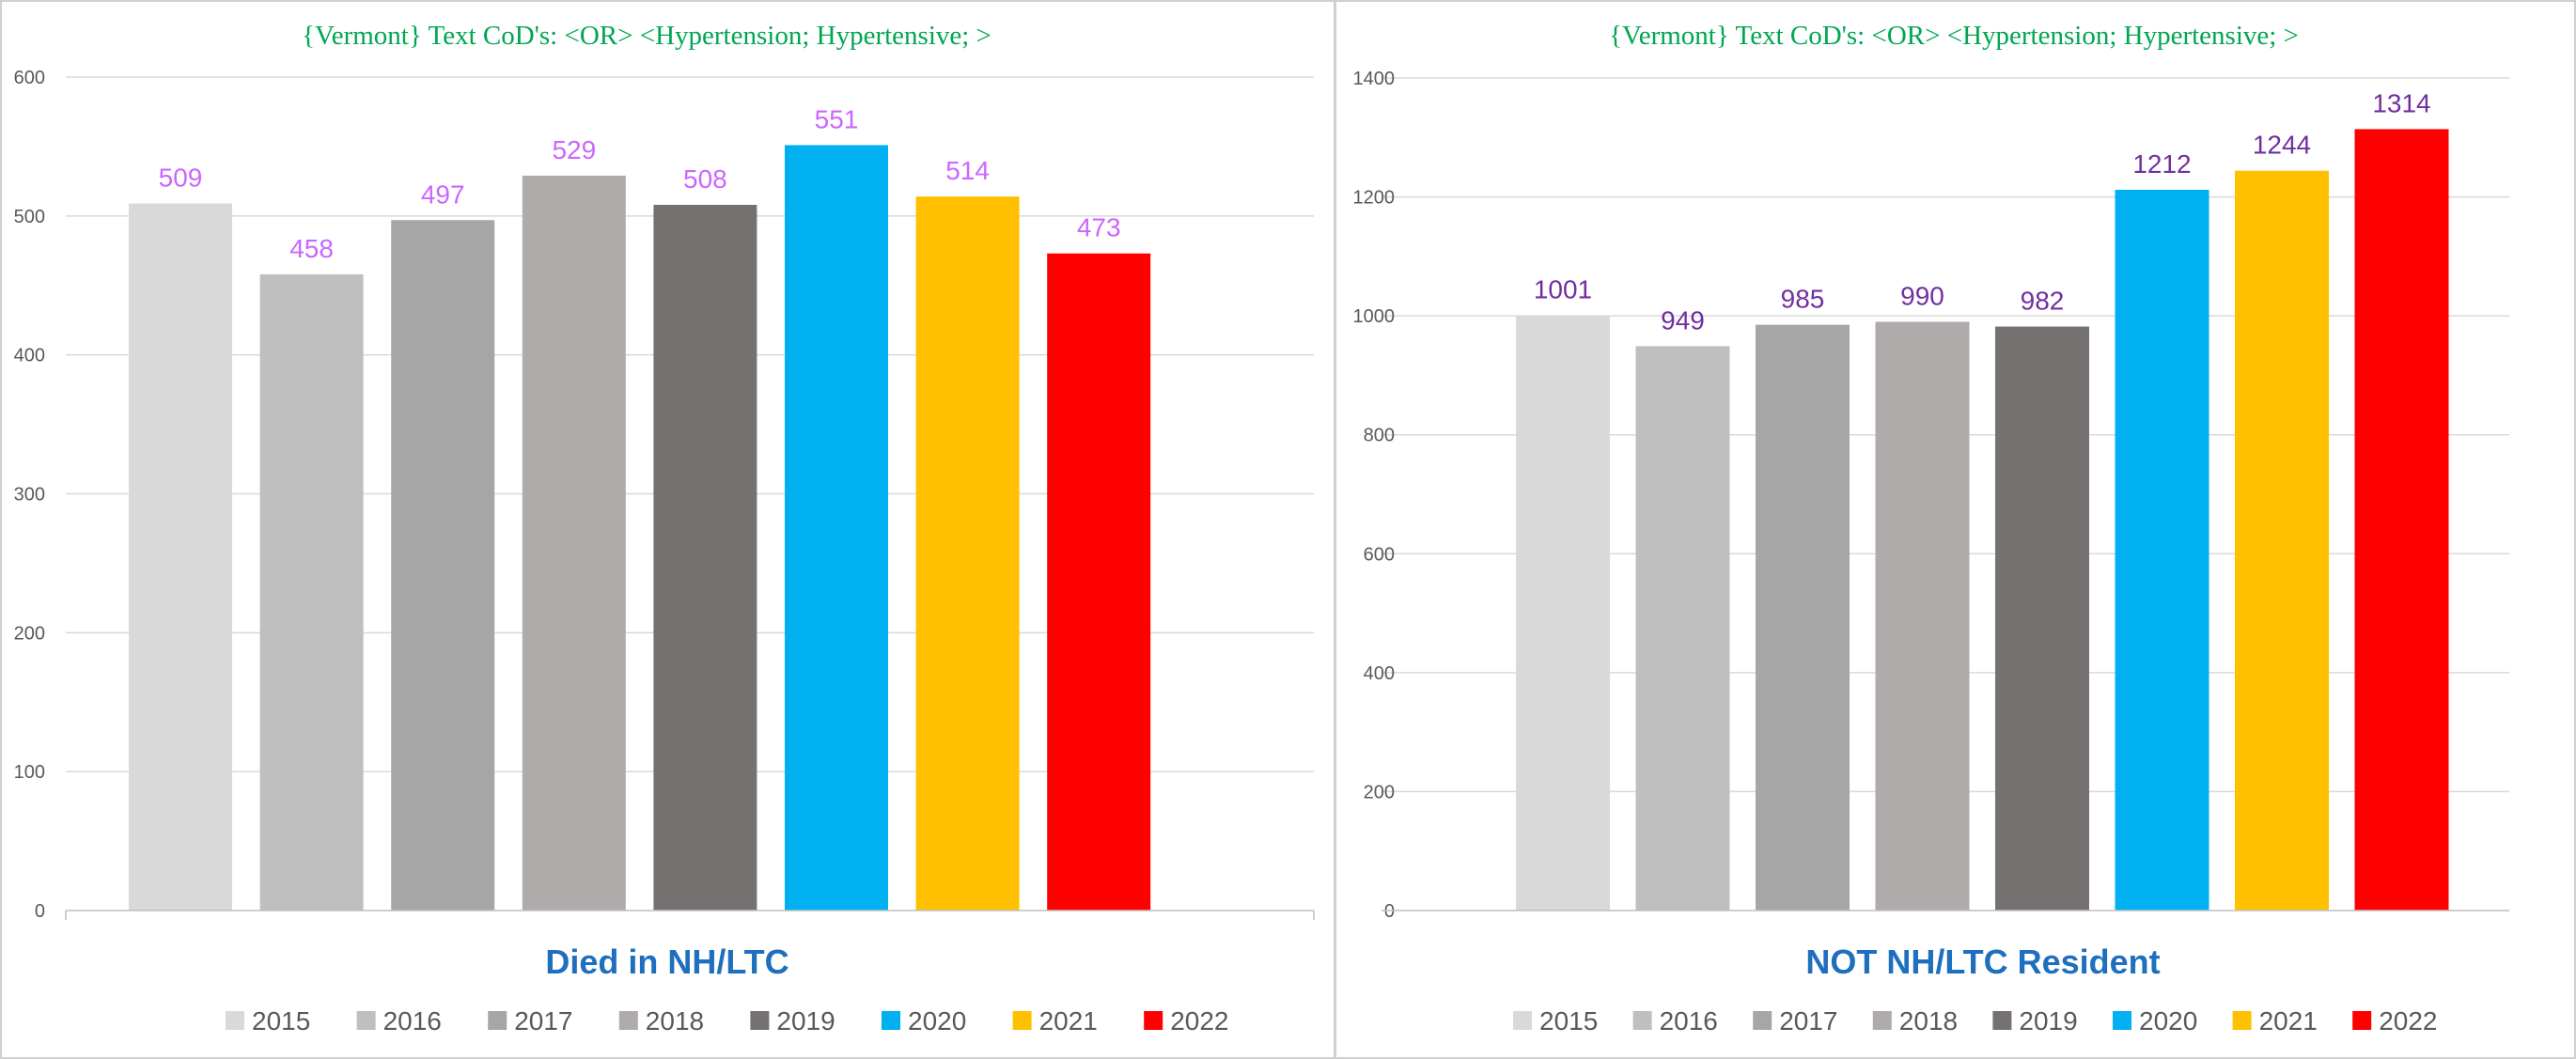 The image size is (2576, 1059). I want to click on y-axis: 0 200 400 600 800 1000 1200 1400, so click(1375, 495).